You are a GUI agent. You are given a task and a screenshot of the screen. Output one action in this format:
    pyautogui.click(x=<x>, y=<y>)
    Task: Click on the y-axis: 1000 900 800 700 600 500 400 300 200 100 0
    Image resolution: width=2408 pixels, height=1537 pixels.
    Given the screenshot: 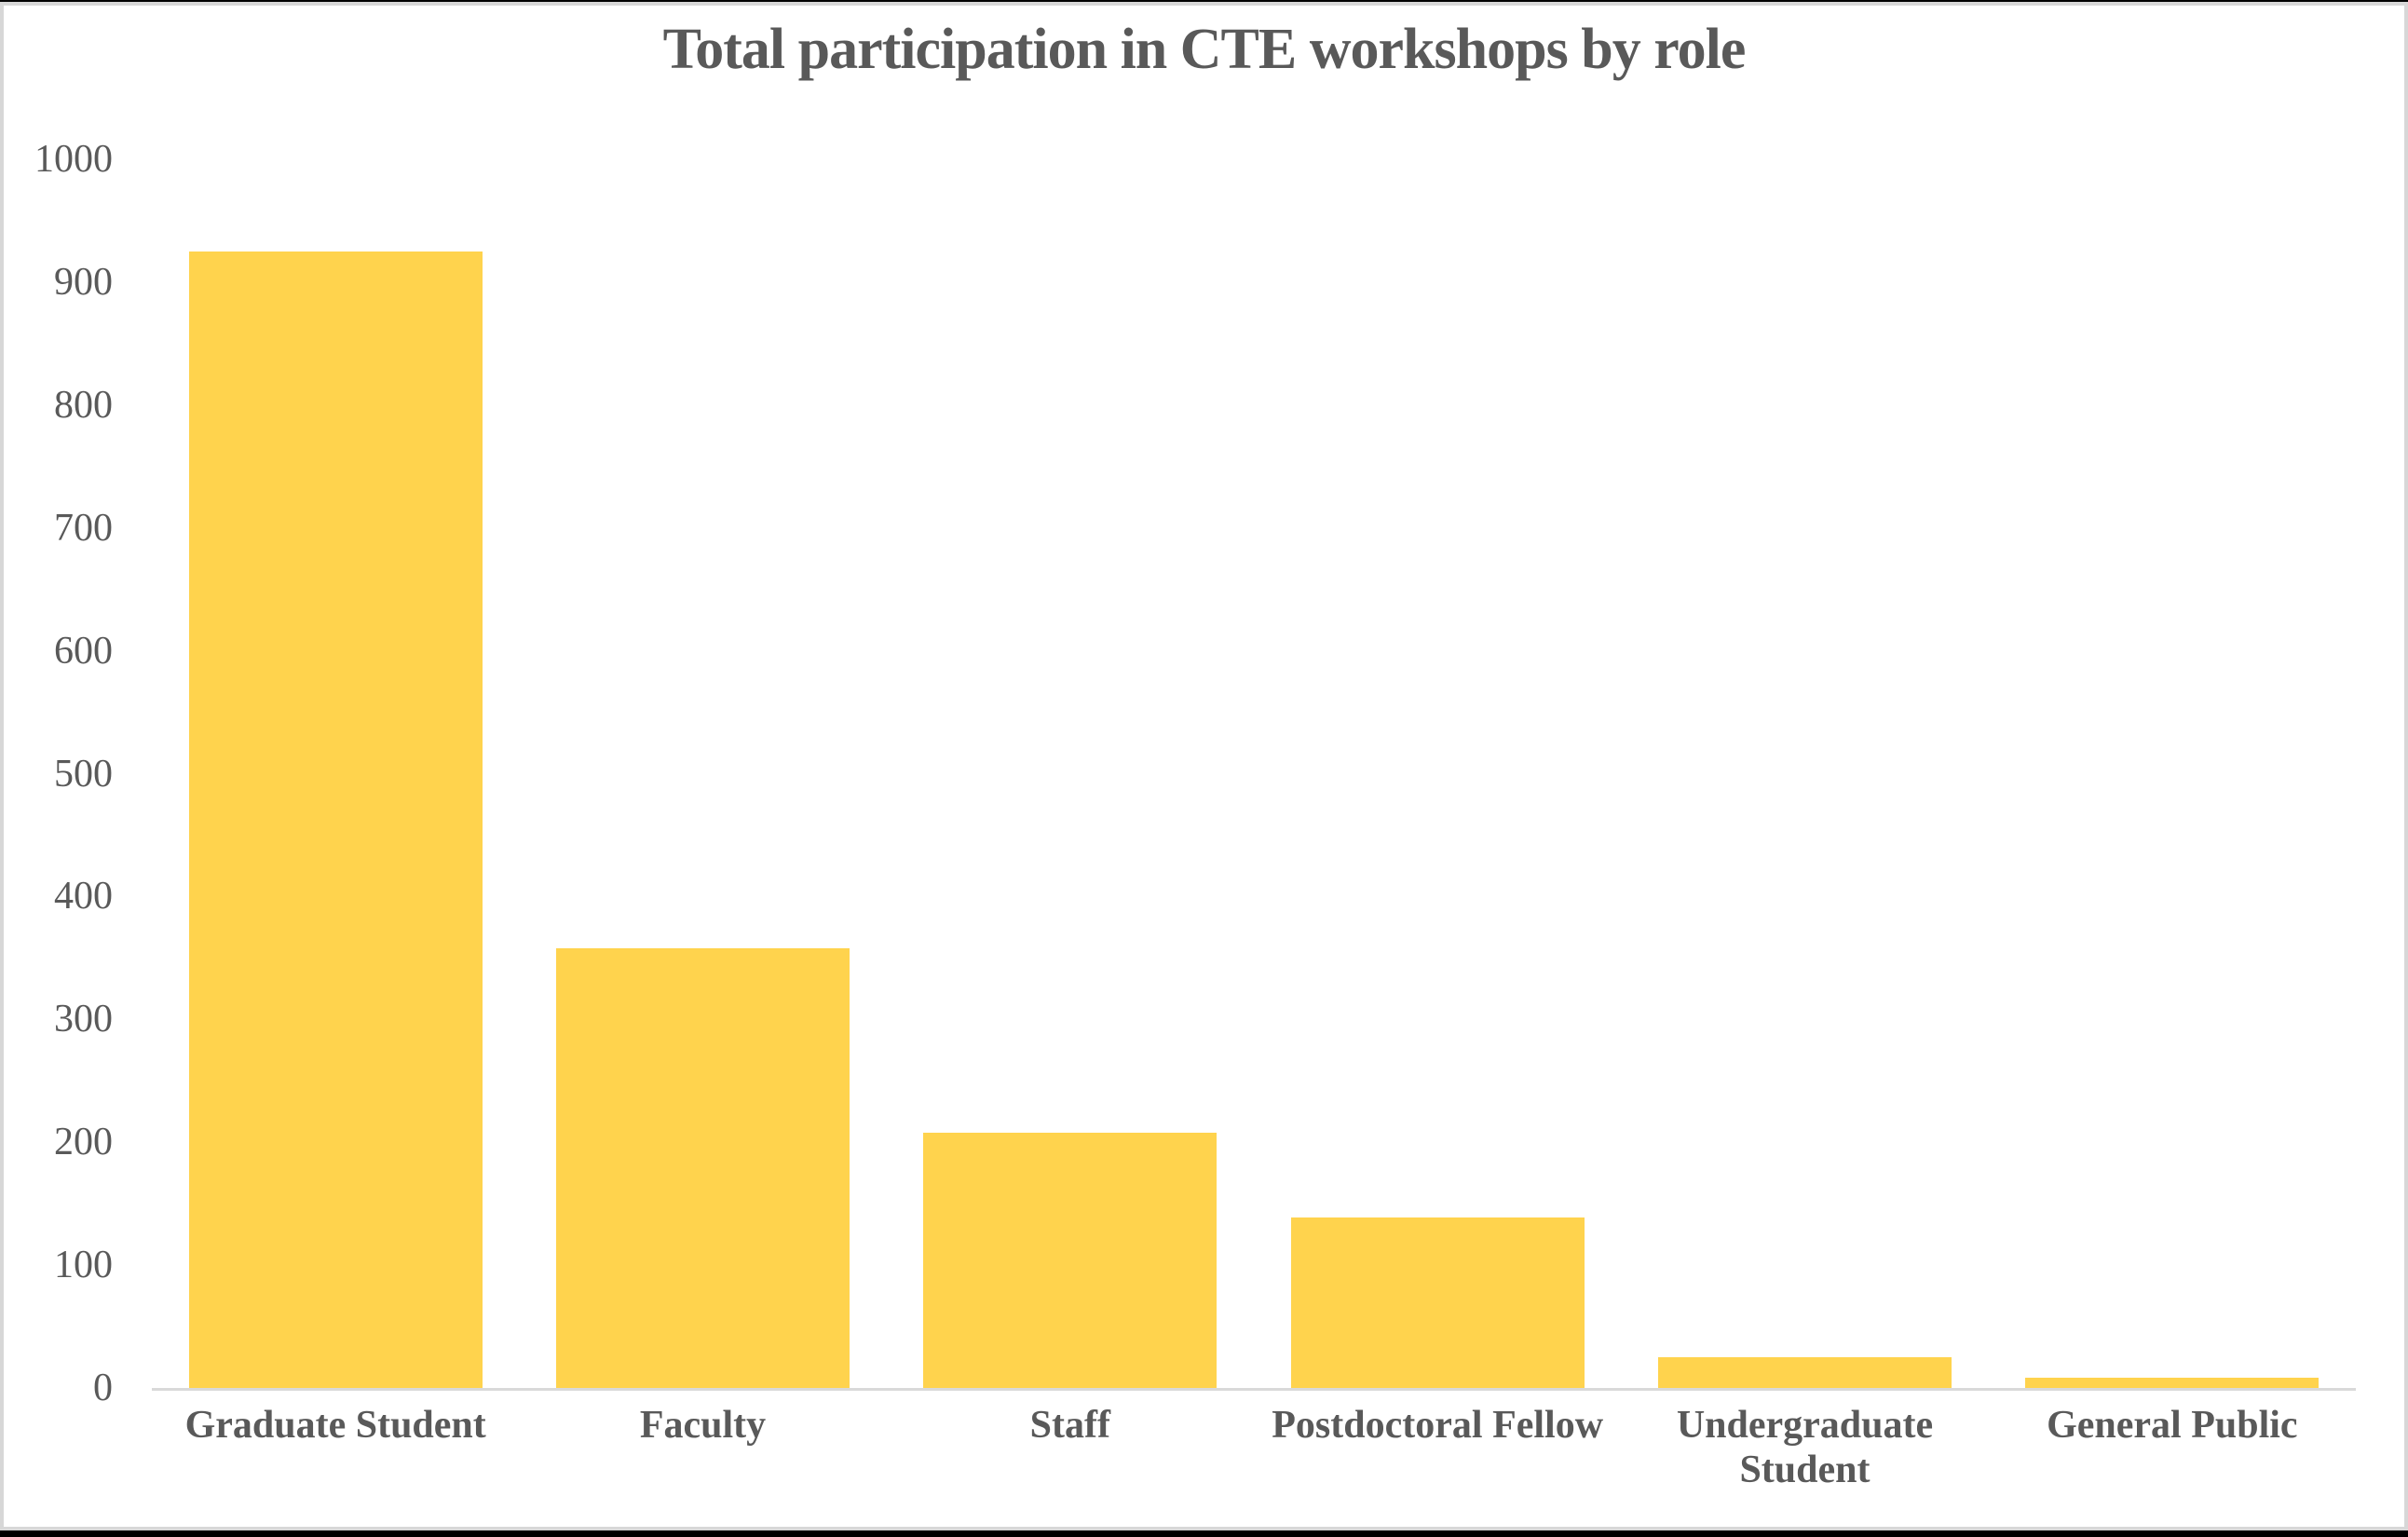 What is the action you would take?
    pyautogui.click(x=58, y=766)
    